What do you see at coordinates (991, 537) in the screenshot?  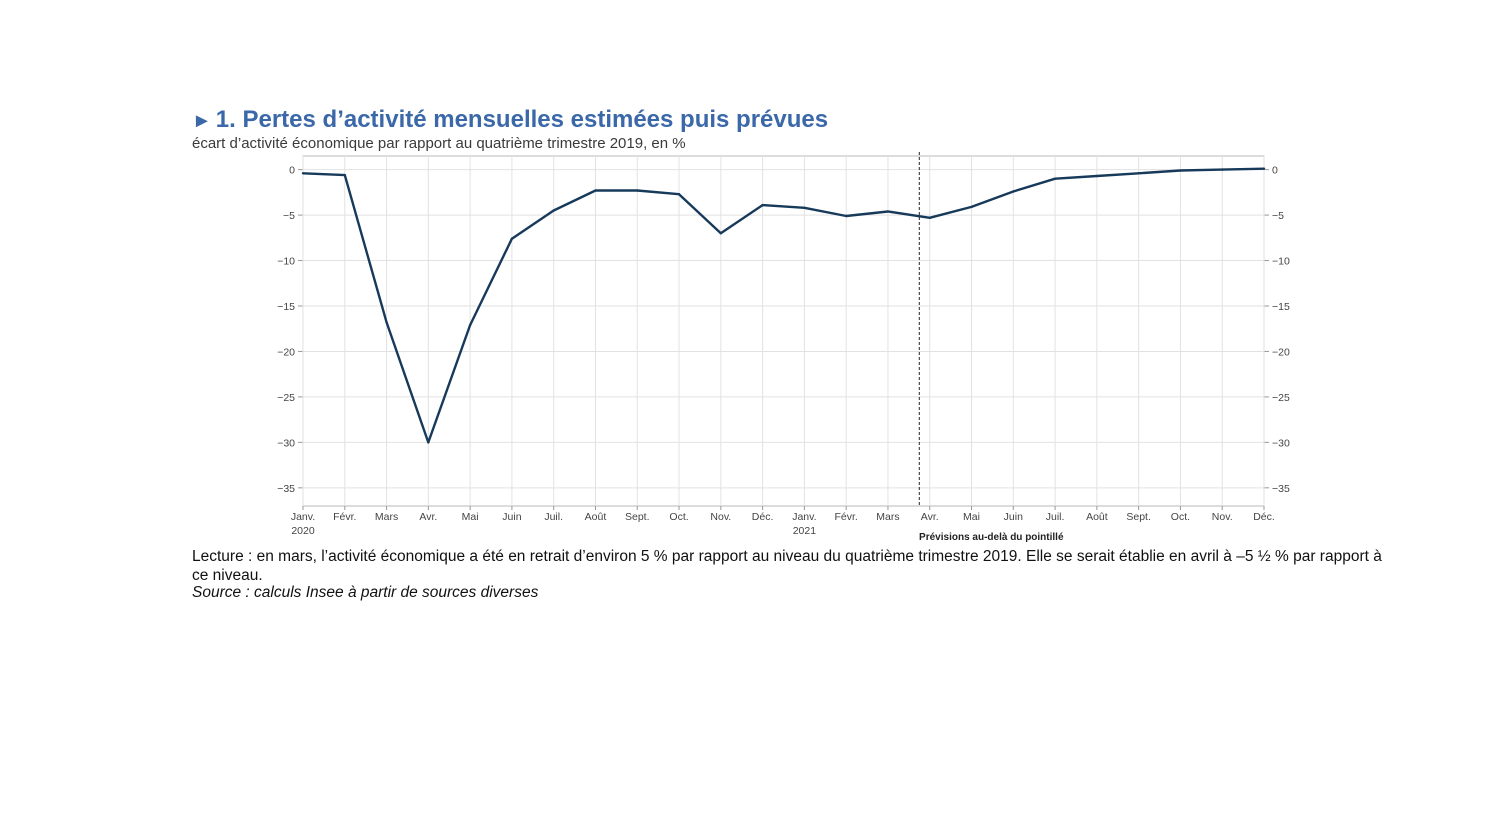 I see `forecast-note: Prévisions au-delà du pointillé` at bounding box center [991, 537].